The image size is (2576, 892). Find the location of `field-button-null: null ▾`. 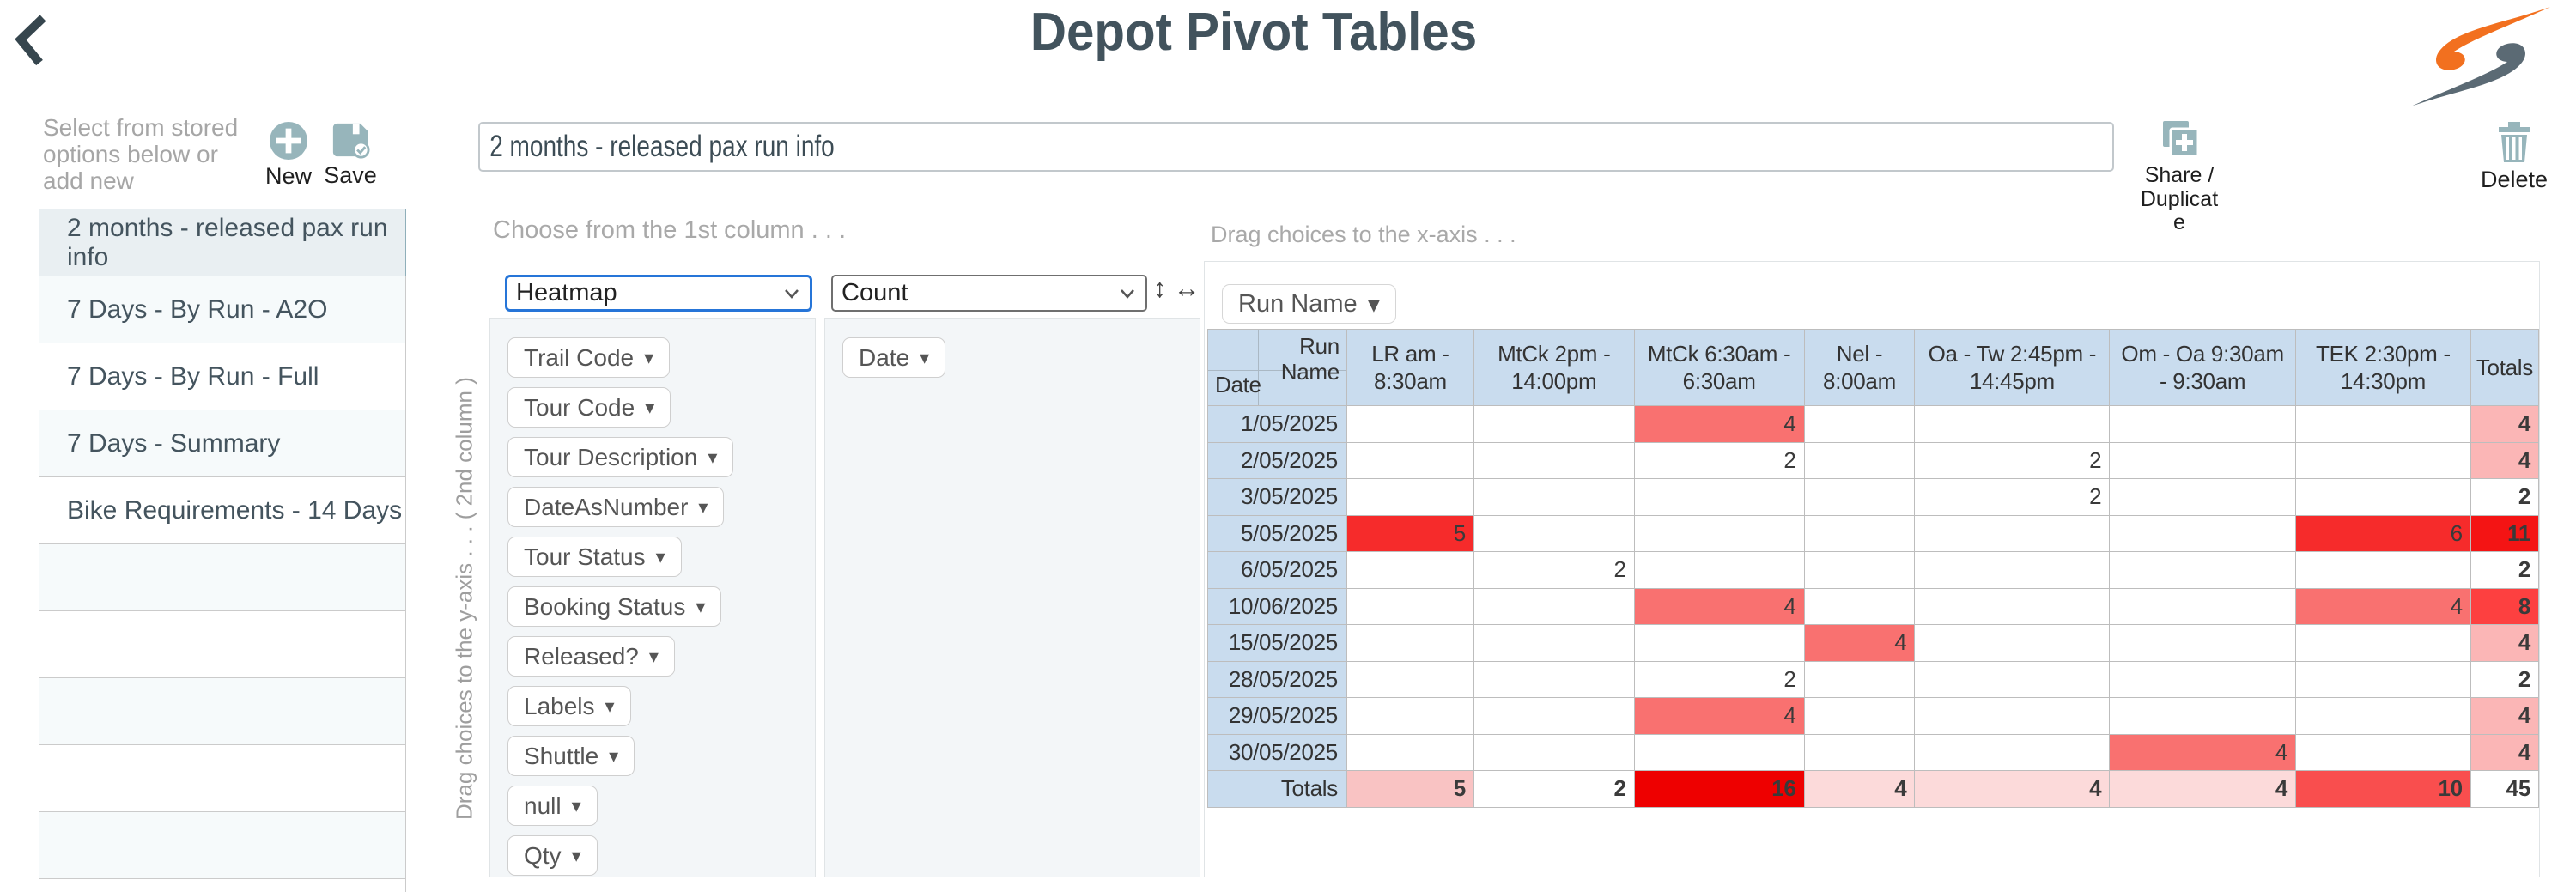

field-button-null: null ▾ is located at coordinates (552, 806).